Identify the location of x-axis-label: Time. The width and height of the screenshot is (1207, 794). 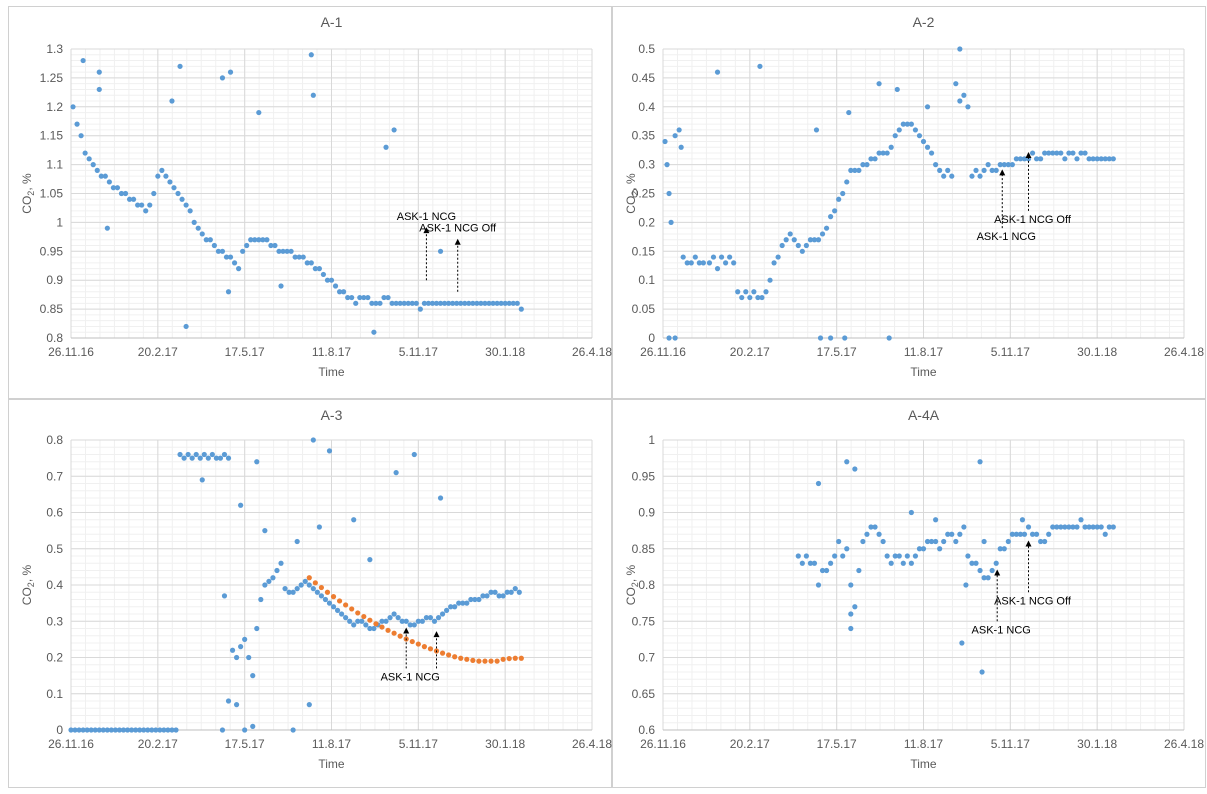
(923, 372).